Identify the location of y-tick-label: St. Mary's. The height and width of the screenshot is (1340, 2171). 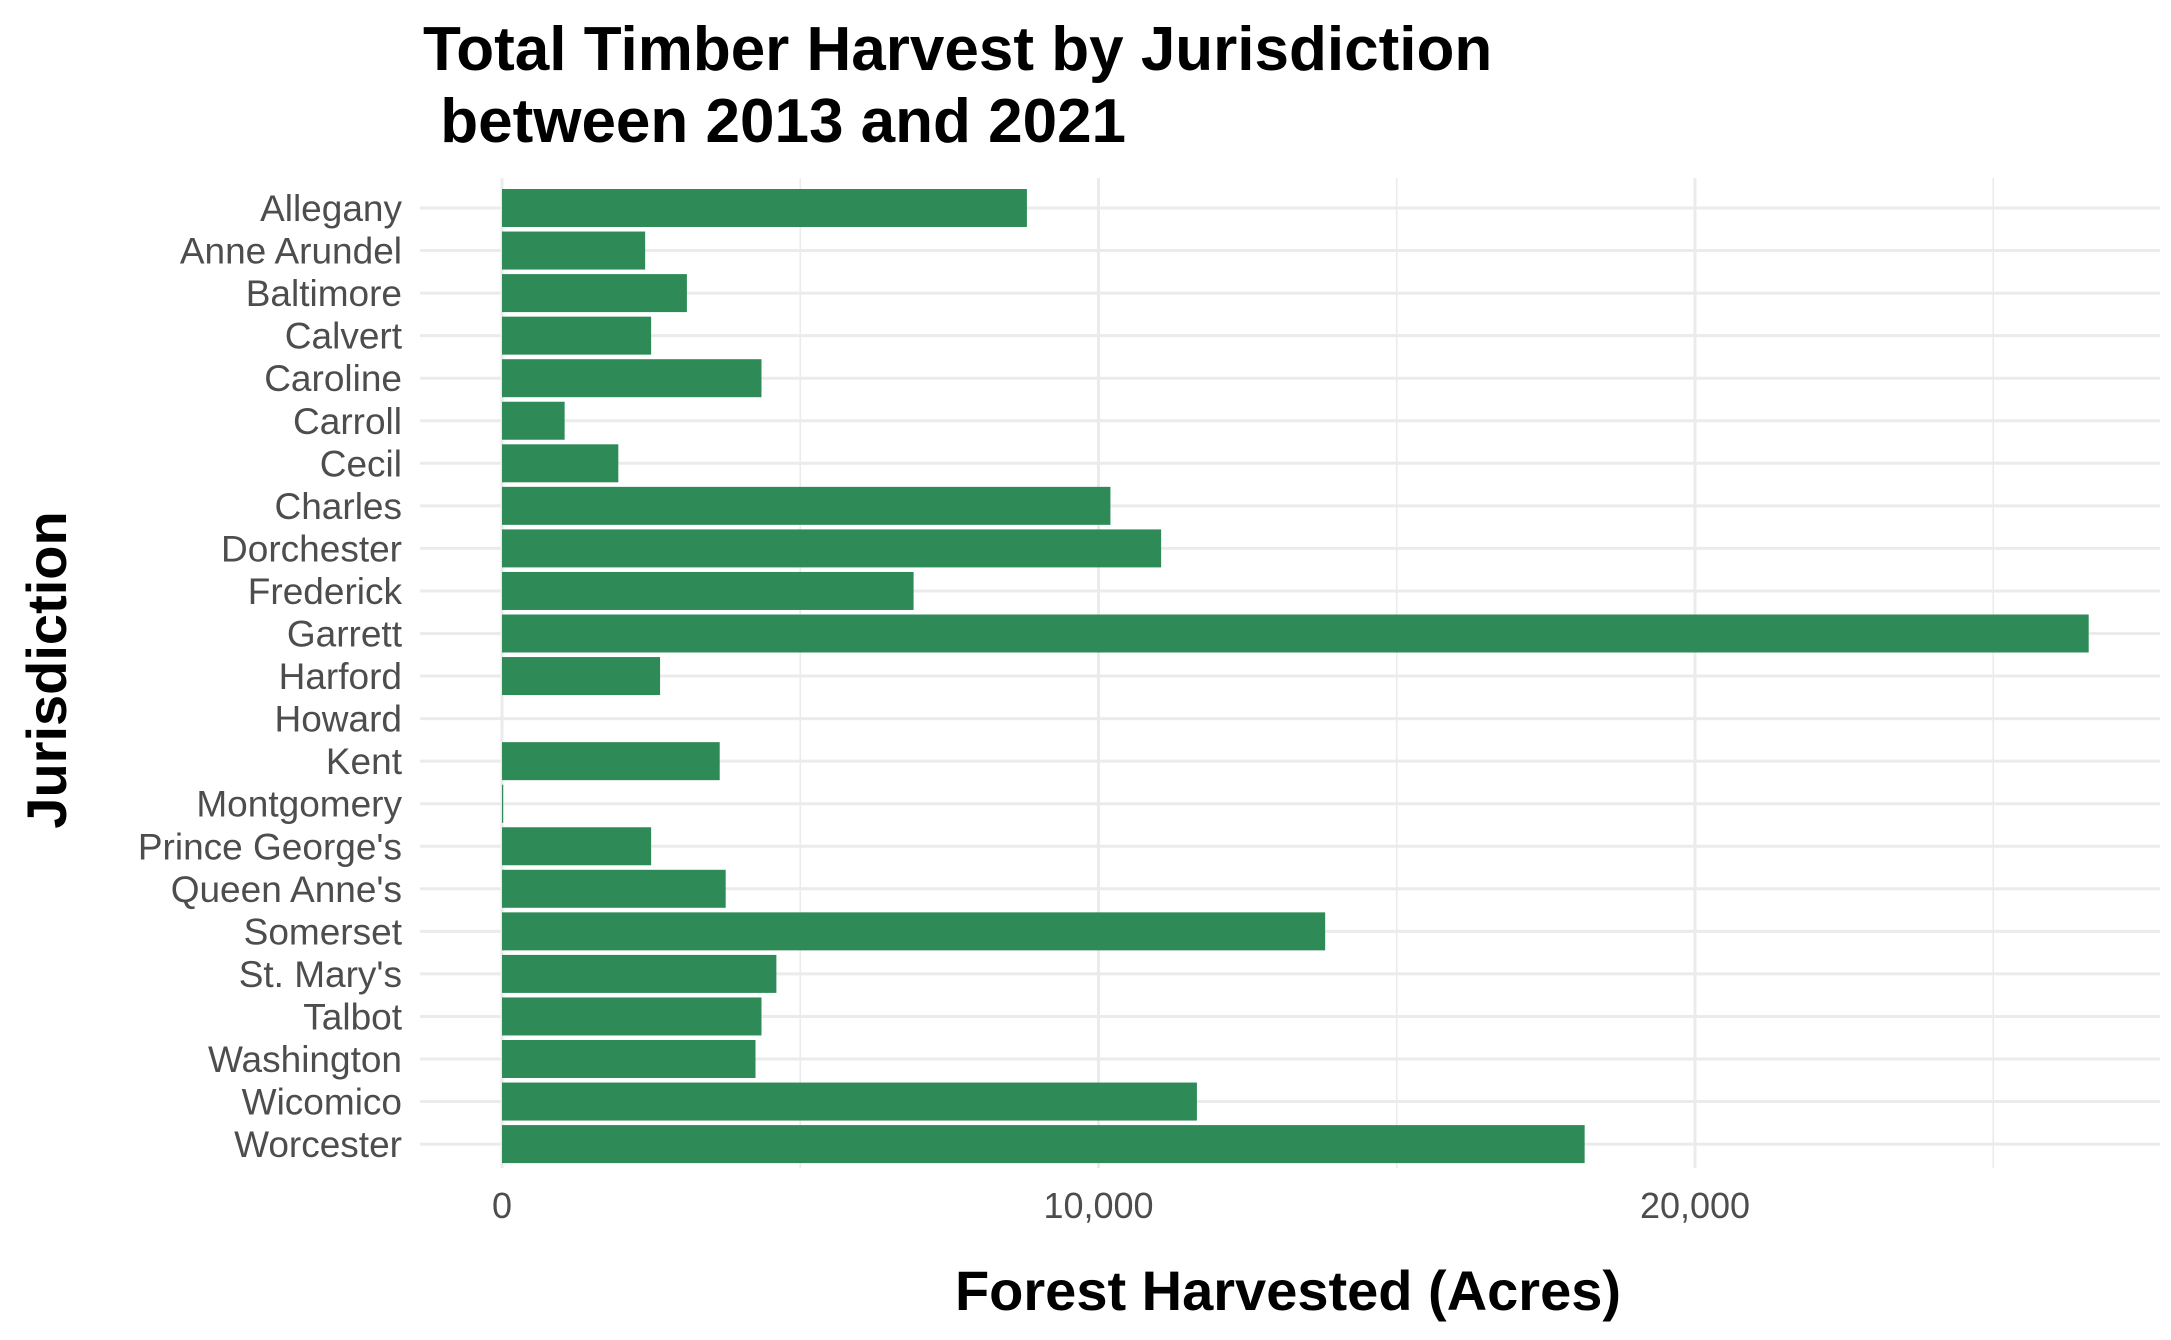
(320, 974).